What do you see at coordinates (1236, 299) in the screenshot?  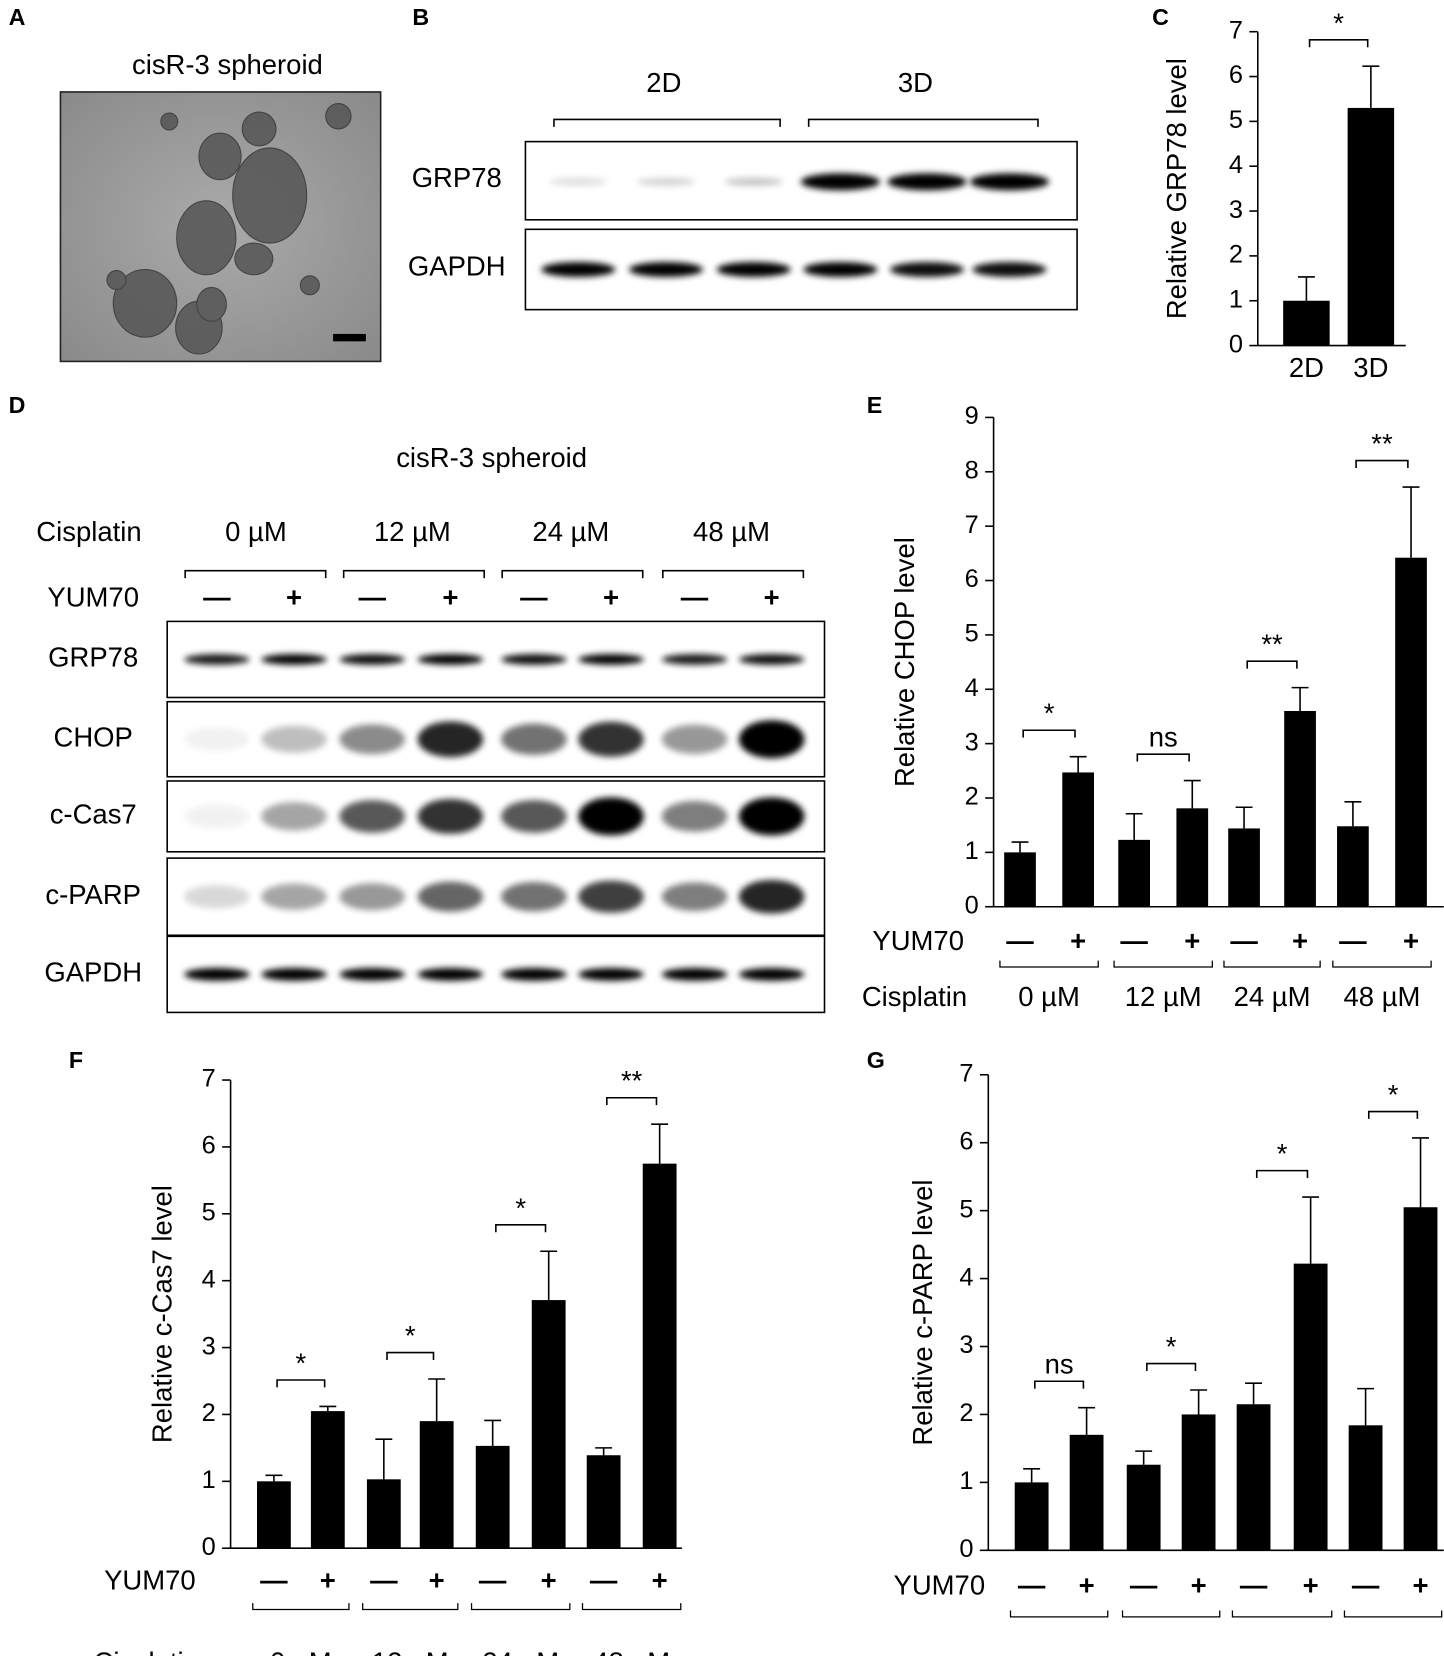 I see `y-tick-label: 1` at bounding box center [1236, 299].